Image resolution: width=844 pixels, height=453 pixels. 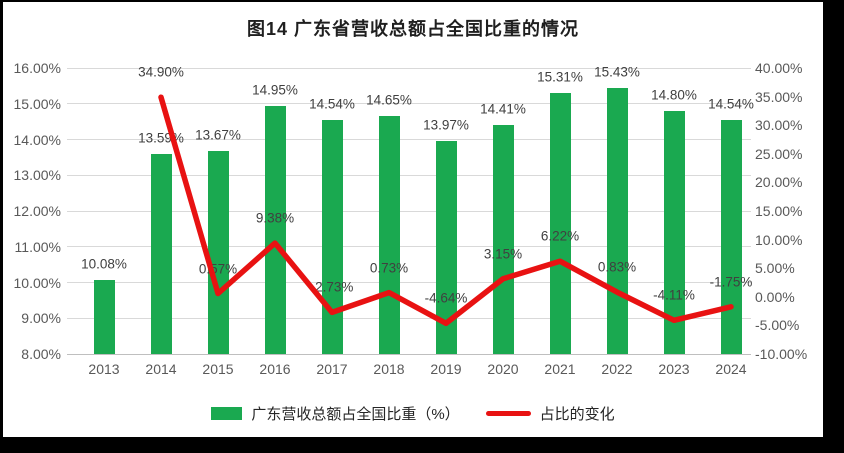 I want to click on left-axis-tick-label: 12.00%, so click(x=37, y=211).